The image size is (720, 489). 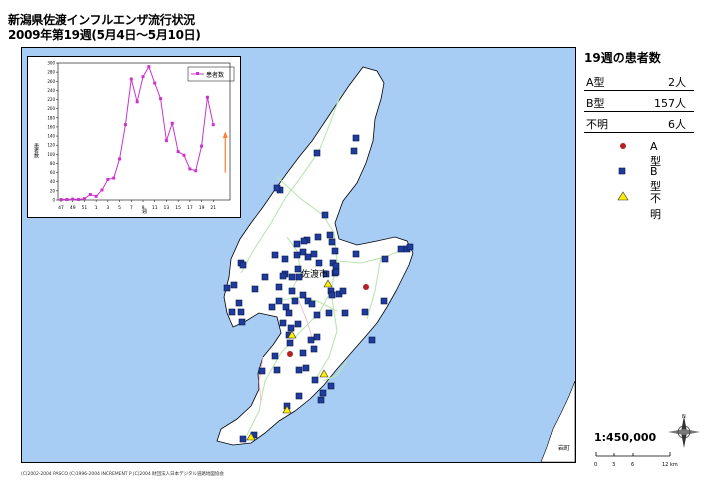 What do you see at coordinates (36, 150) in the screenshot?
I see `chart-ylabel: 患者数` at bounding box center [36, 150].